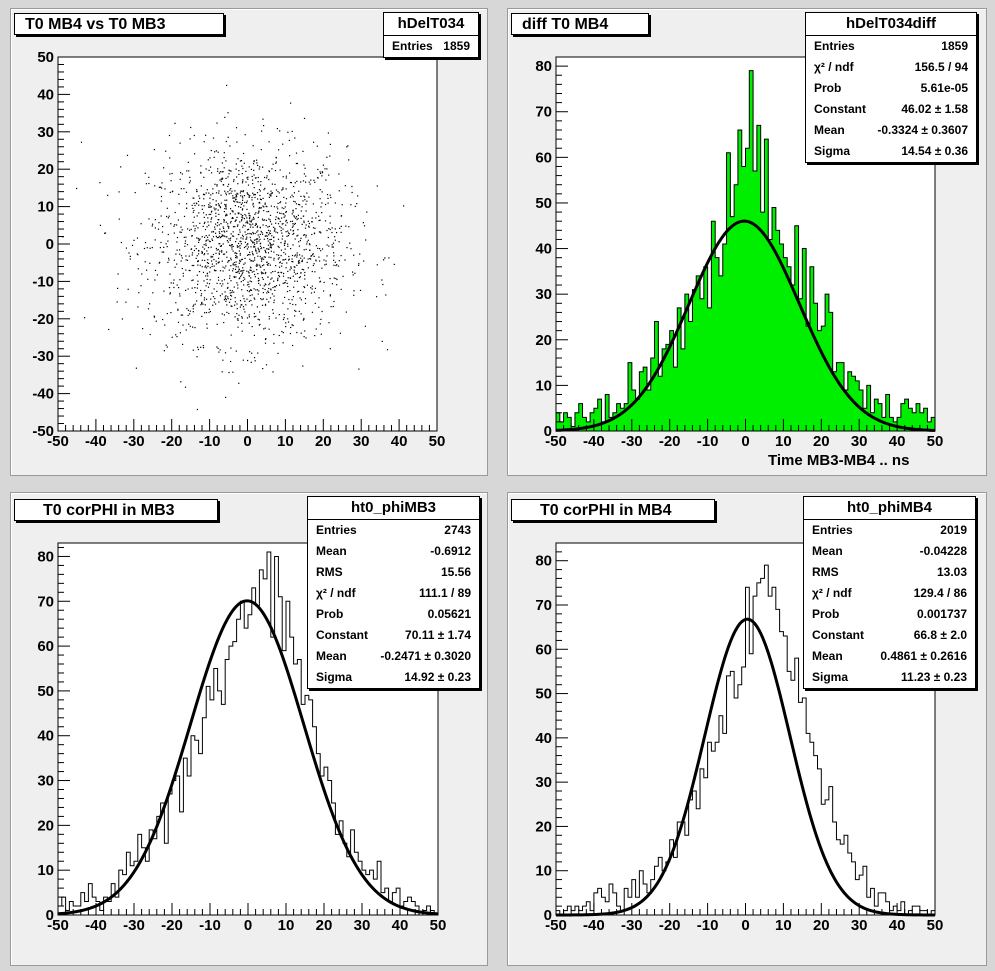  Describe the element at coordinates (336, 530) in the screenshot. I see `stats-label: Entries` at that location.